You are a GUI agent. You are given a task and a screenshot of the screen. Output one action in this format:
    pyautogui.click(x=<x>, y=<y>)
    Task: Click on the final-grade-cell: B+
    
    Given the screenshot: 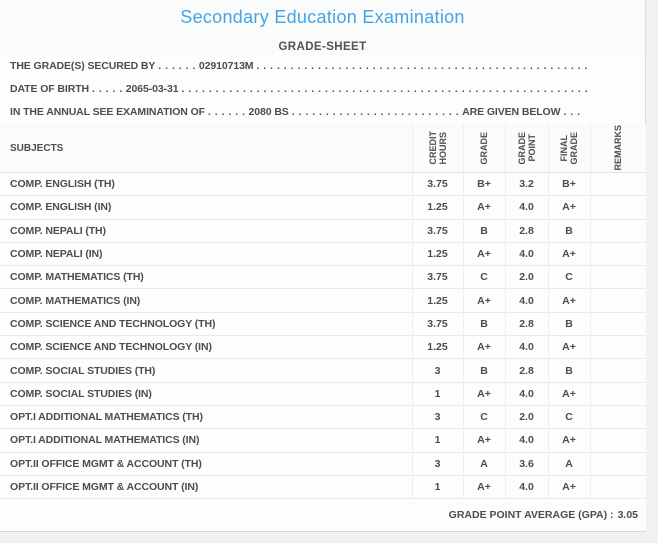 What is the action you would take?
    pyautogui.click(x=568, y=184)
    